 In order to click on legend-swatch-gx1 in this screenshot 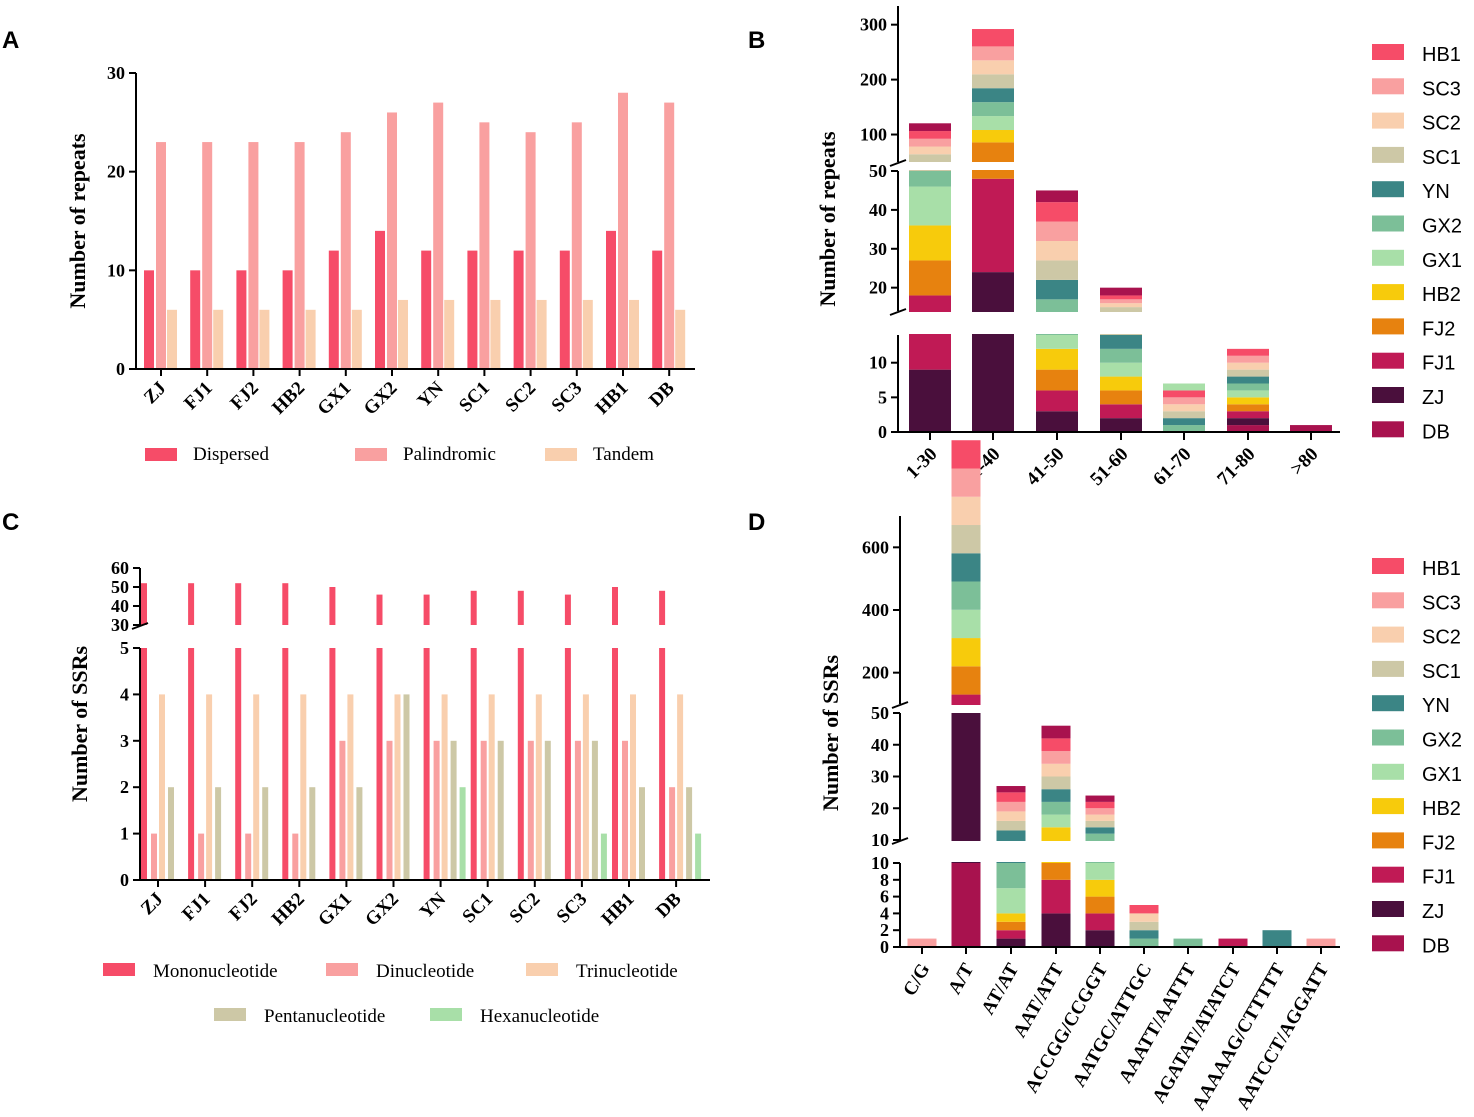, I will do `click(1388, 257)`.